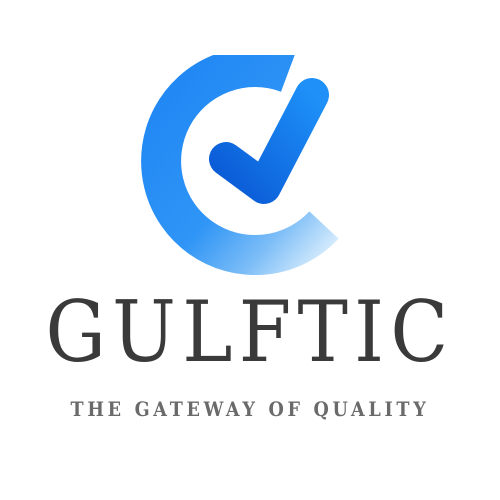  What do you see at coordinates (269, 141) in the screenshot?
I see `checkmark-shape` at bounding box center [269, 141].